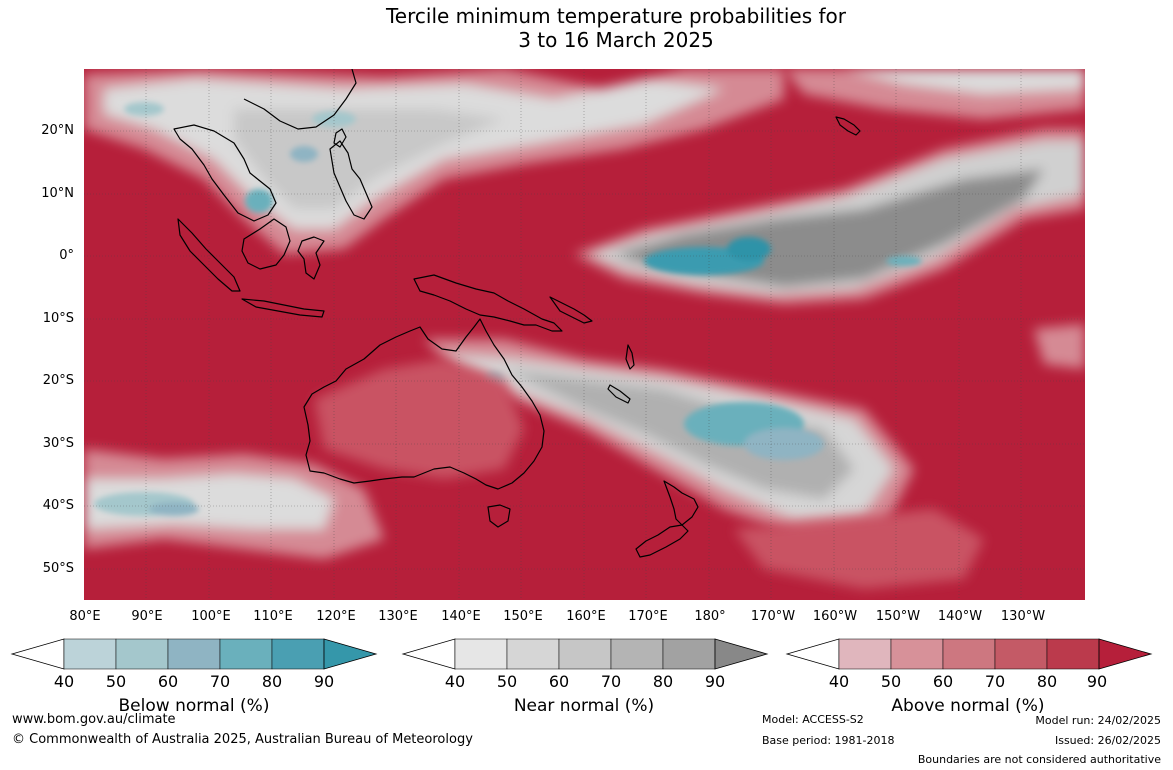 This screenshot has width=1173, height=770. I want to click on lat-label-30s: 30°S, so click(58, 443).